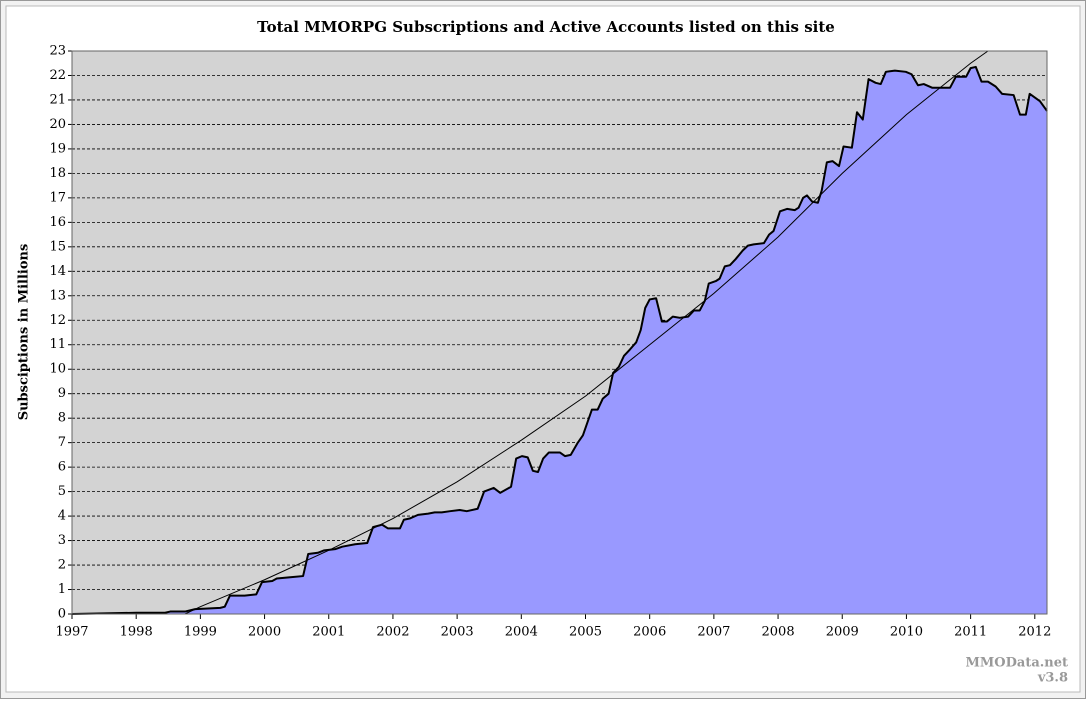  I want to click on y-tick-label: 5, so click(62, 491).